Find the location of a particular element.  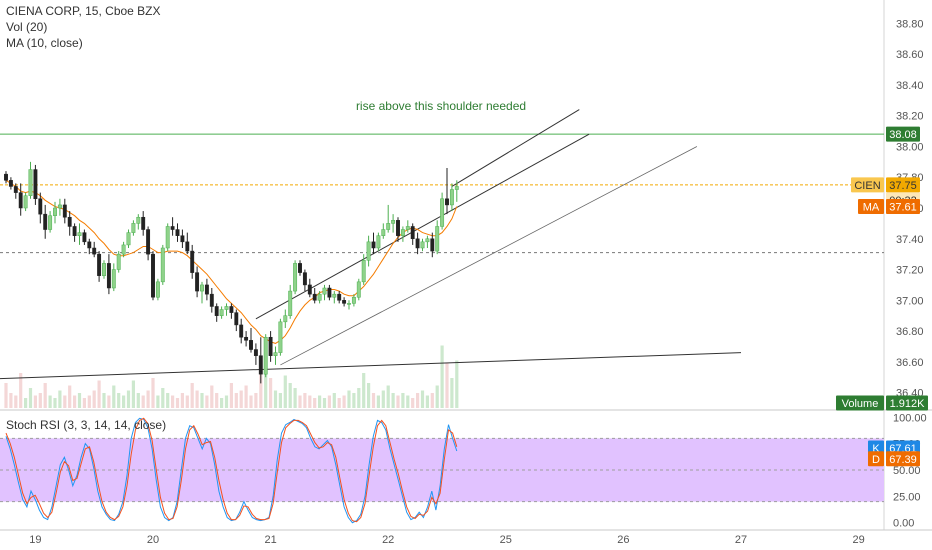

ma-value-tag-box is located at coordinates (903, 206).